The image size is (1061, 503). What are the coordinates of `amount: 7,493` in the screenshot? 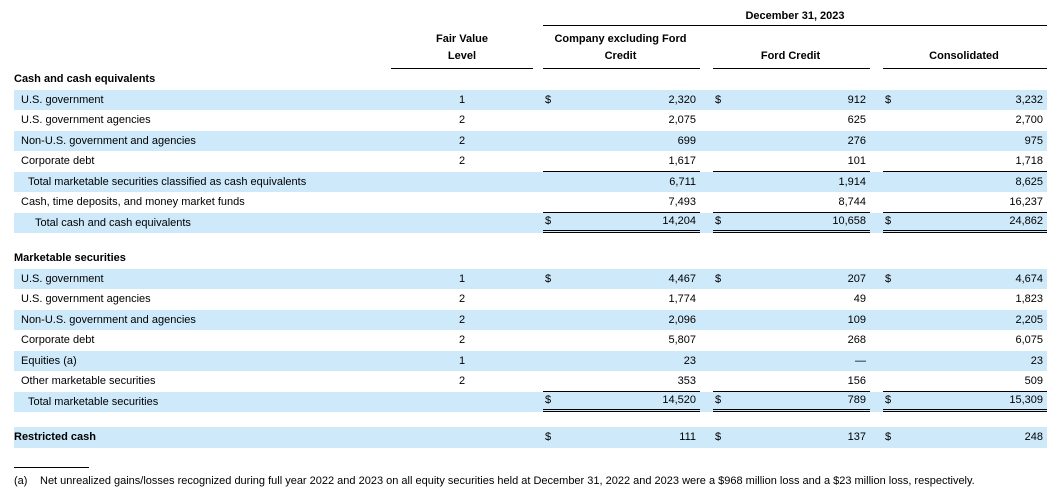 It's located at (682, 201).